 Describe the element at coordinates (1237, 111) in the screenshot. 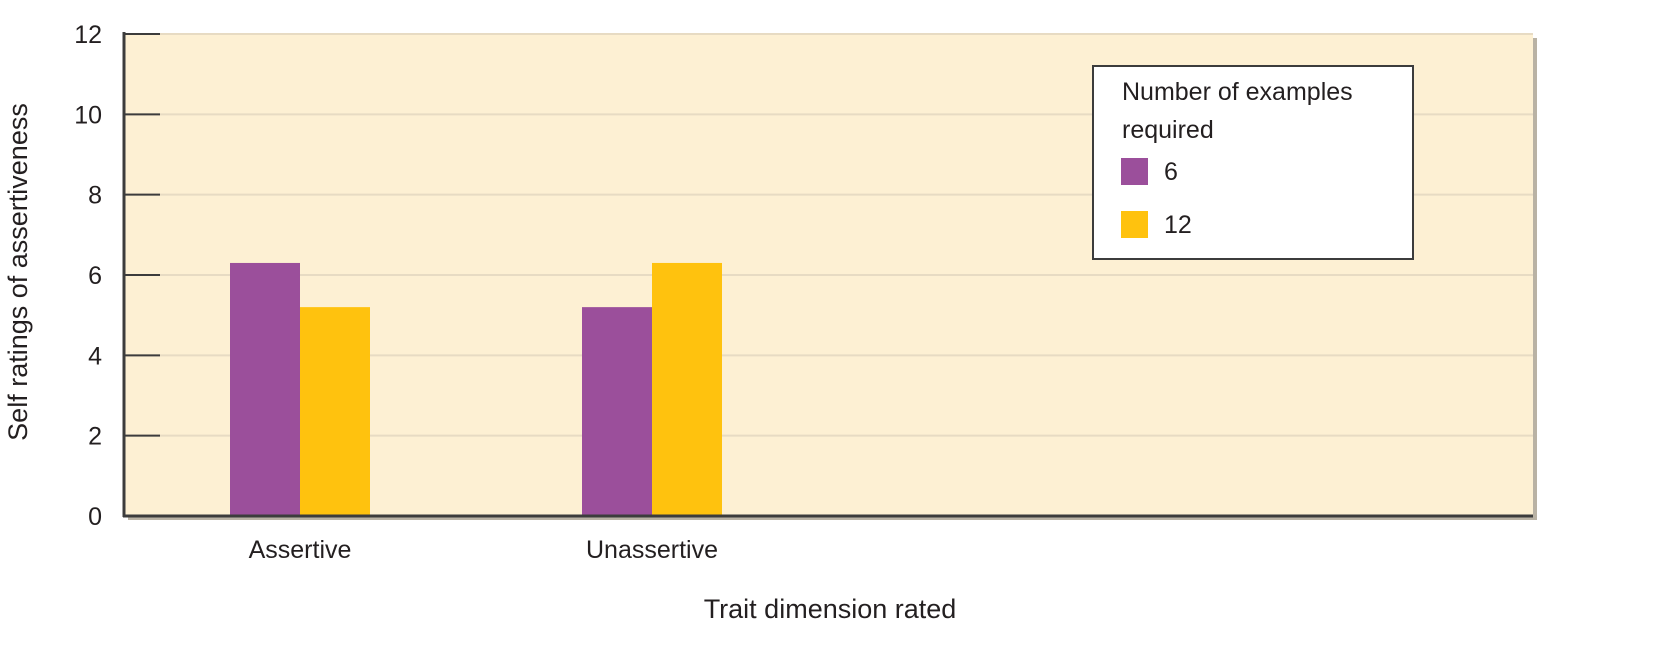

I see `legend-title: Number of examples required` at that location.